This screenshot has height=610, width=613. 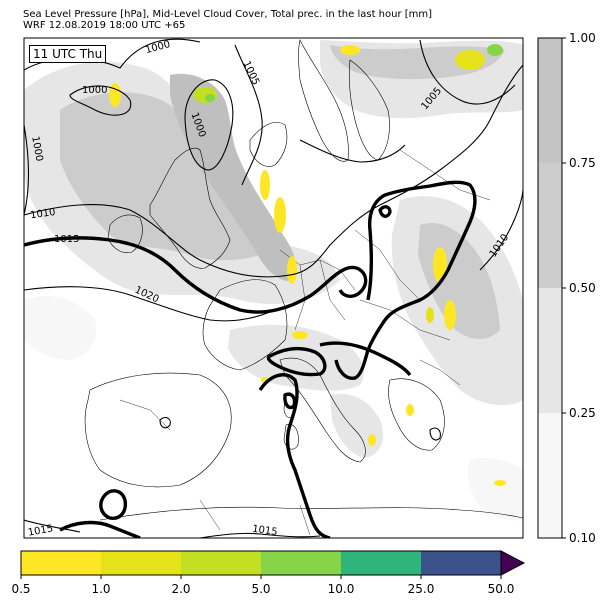 I want to click on cloud-area-atlantic-dense, so click(x=170, y=176).